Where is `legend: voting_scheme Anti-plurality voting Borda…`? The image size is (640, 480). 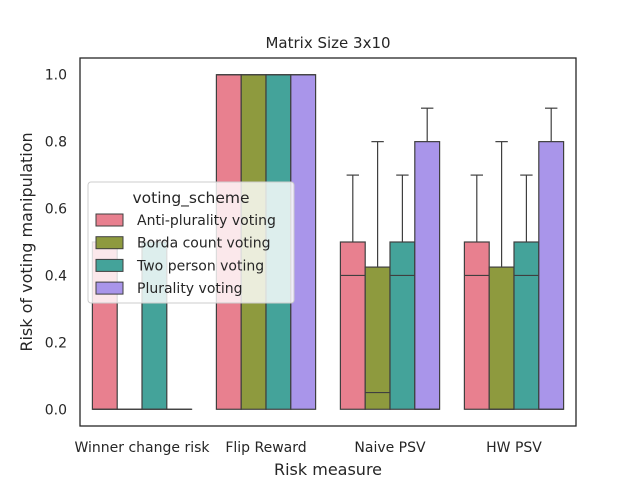 legend: voting_scheme Anti-plurality voting Borda… is located at coordinates (191, 242).